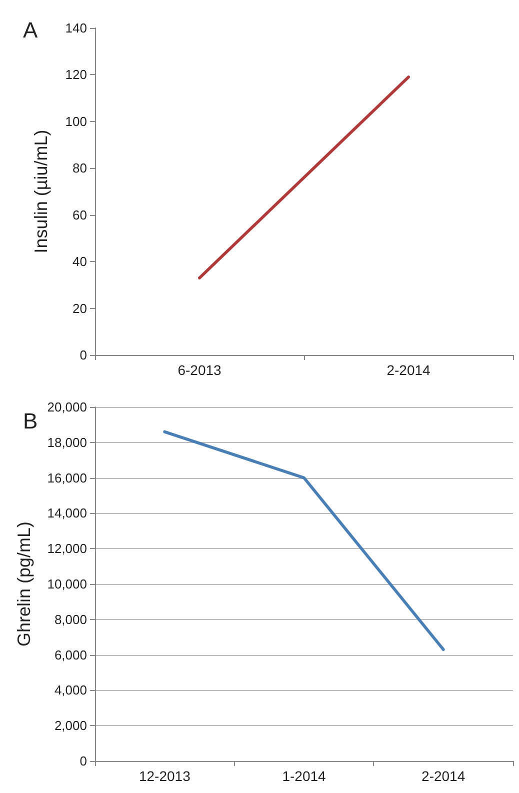 The height and width of the screenshot is (793, 519). I want to click on chart-title: A, so click(30, 30).